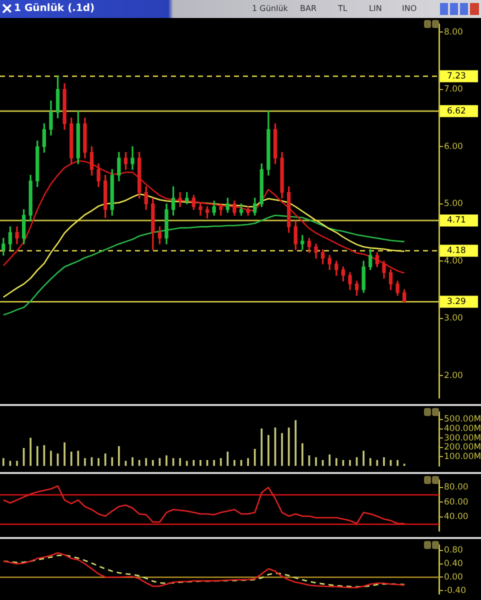 This screenshot has height=600, width=481. Describe the element at coordinates (375, 8) in the screenshot. I see `text: LIN` at that location.